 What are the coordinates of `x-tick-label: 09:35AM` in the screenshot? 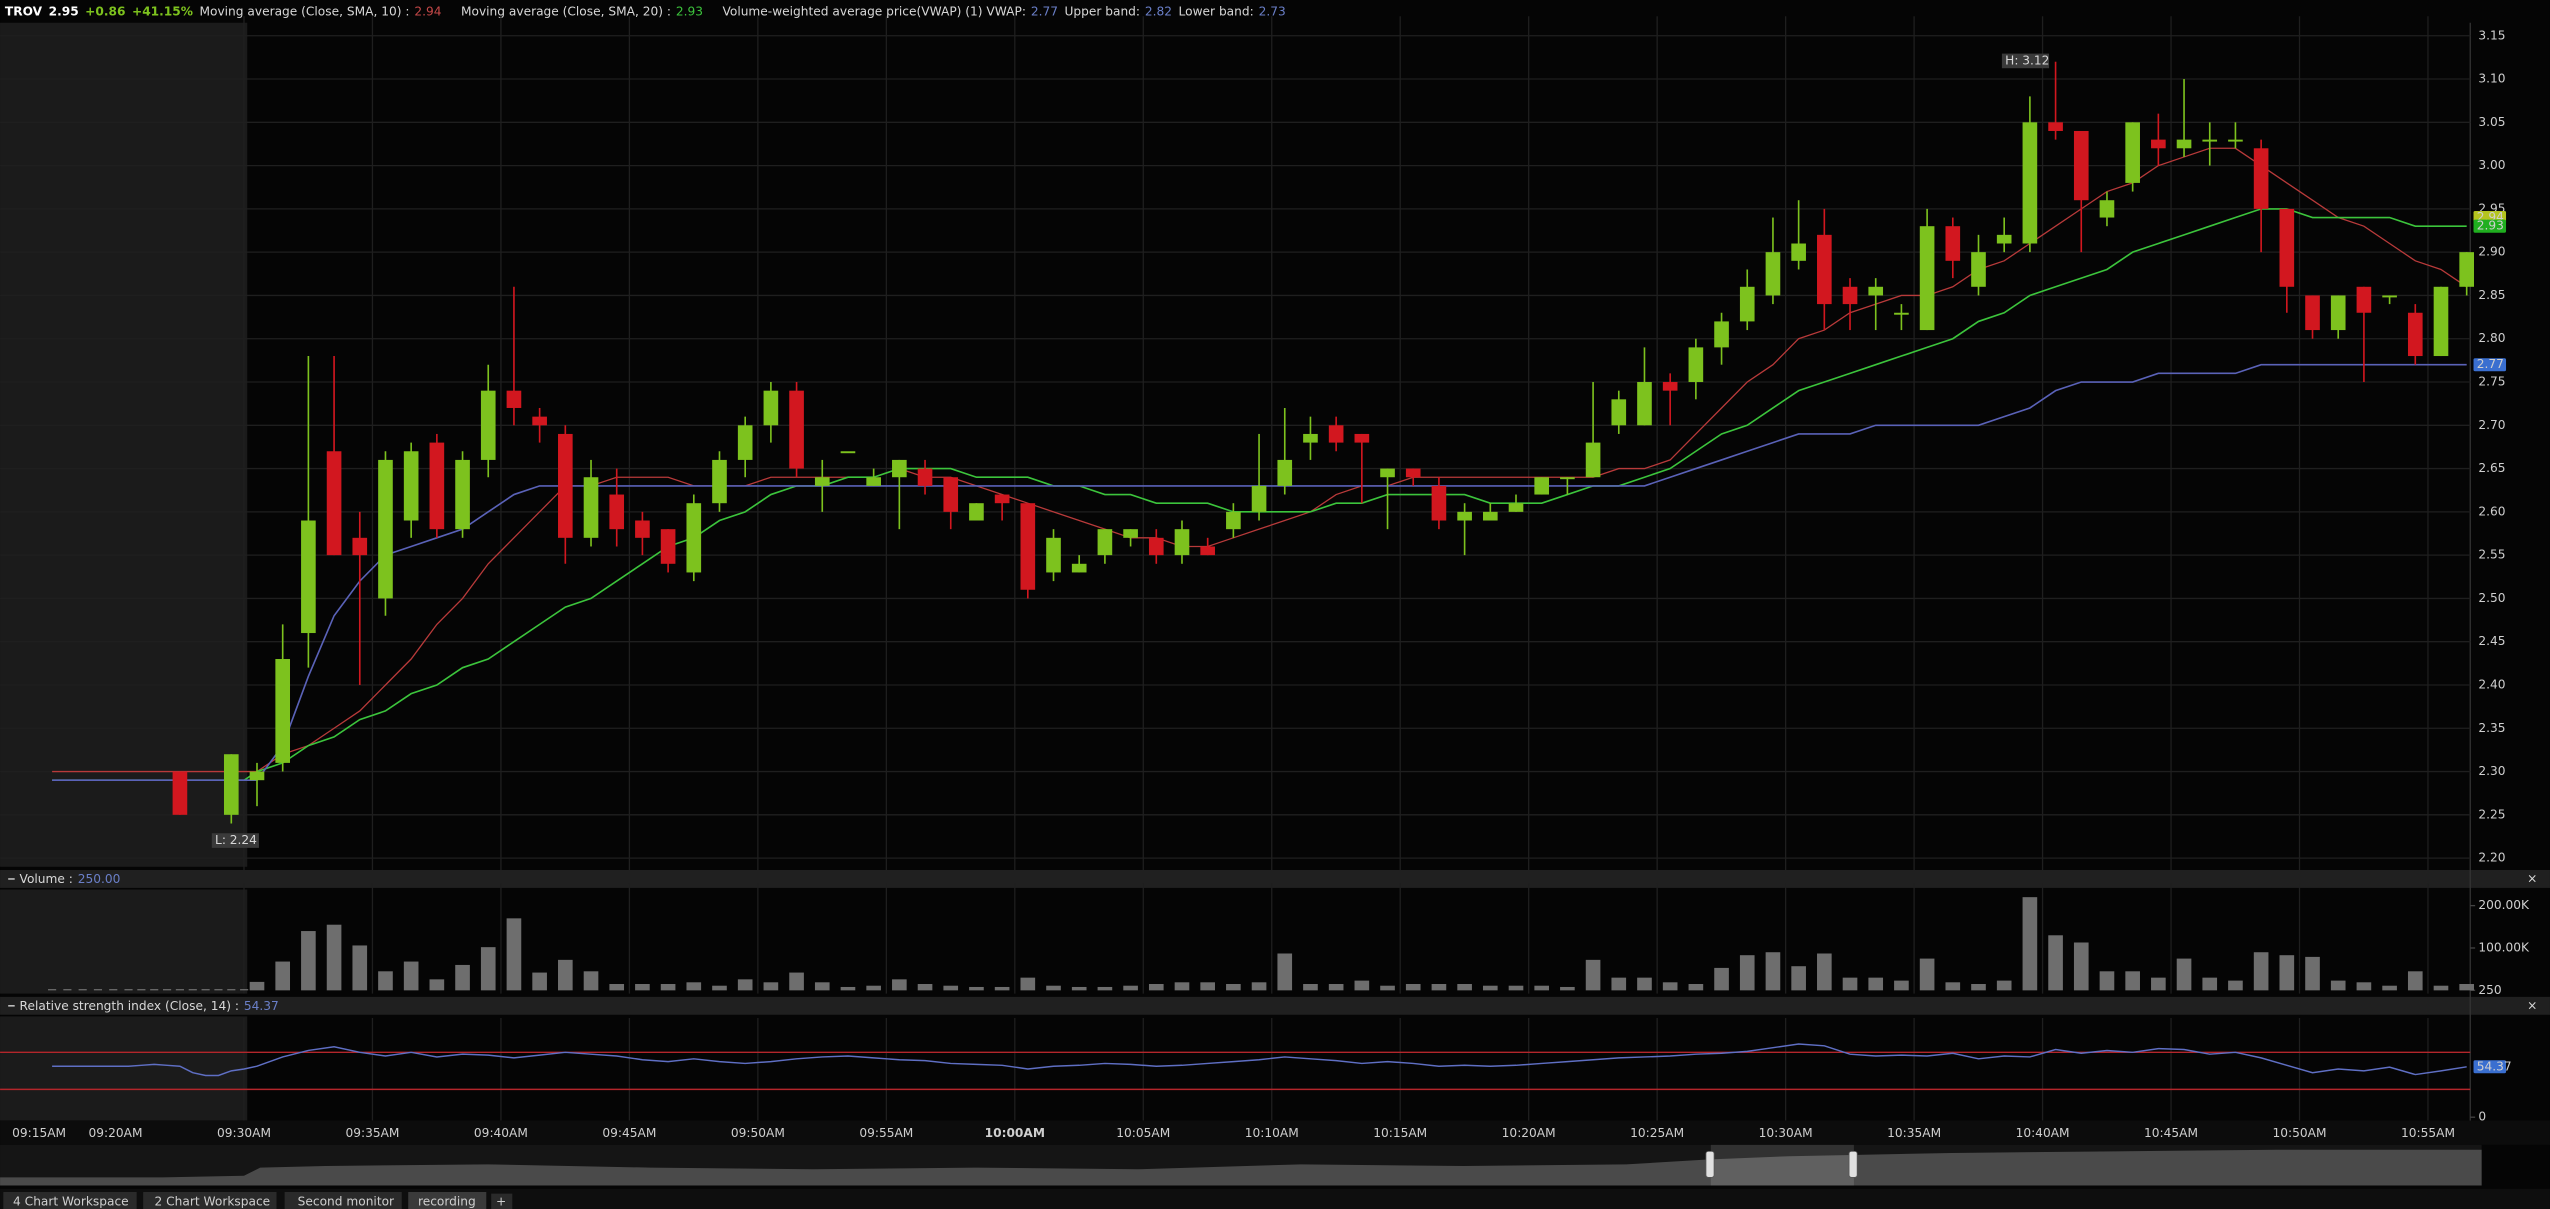 It's located at (372, 1133).